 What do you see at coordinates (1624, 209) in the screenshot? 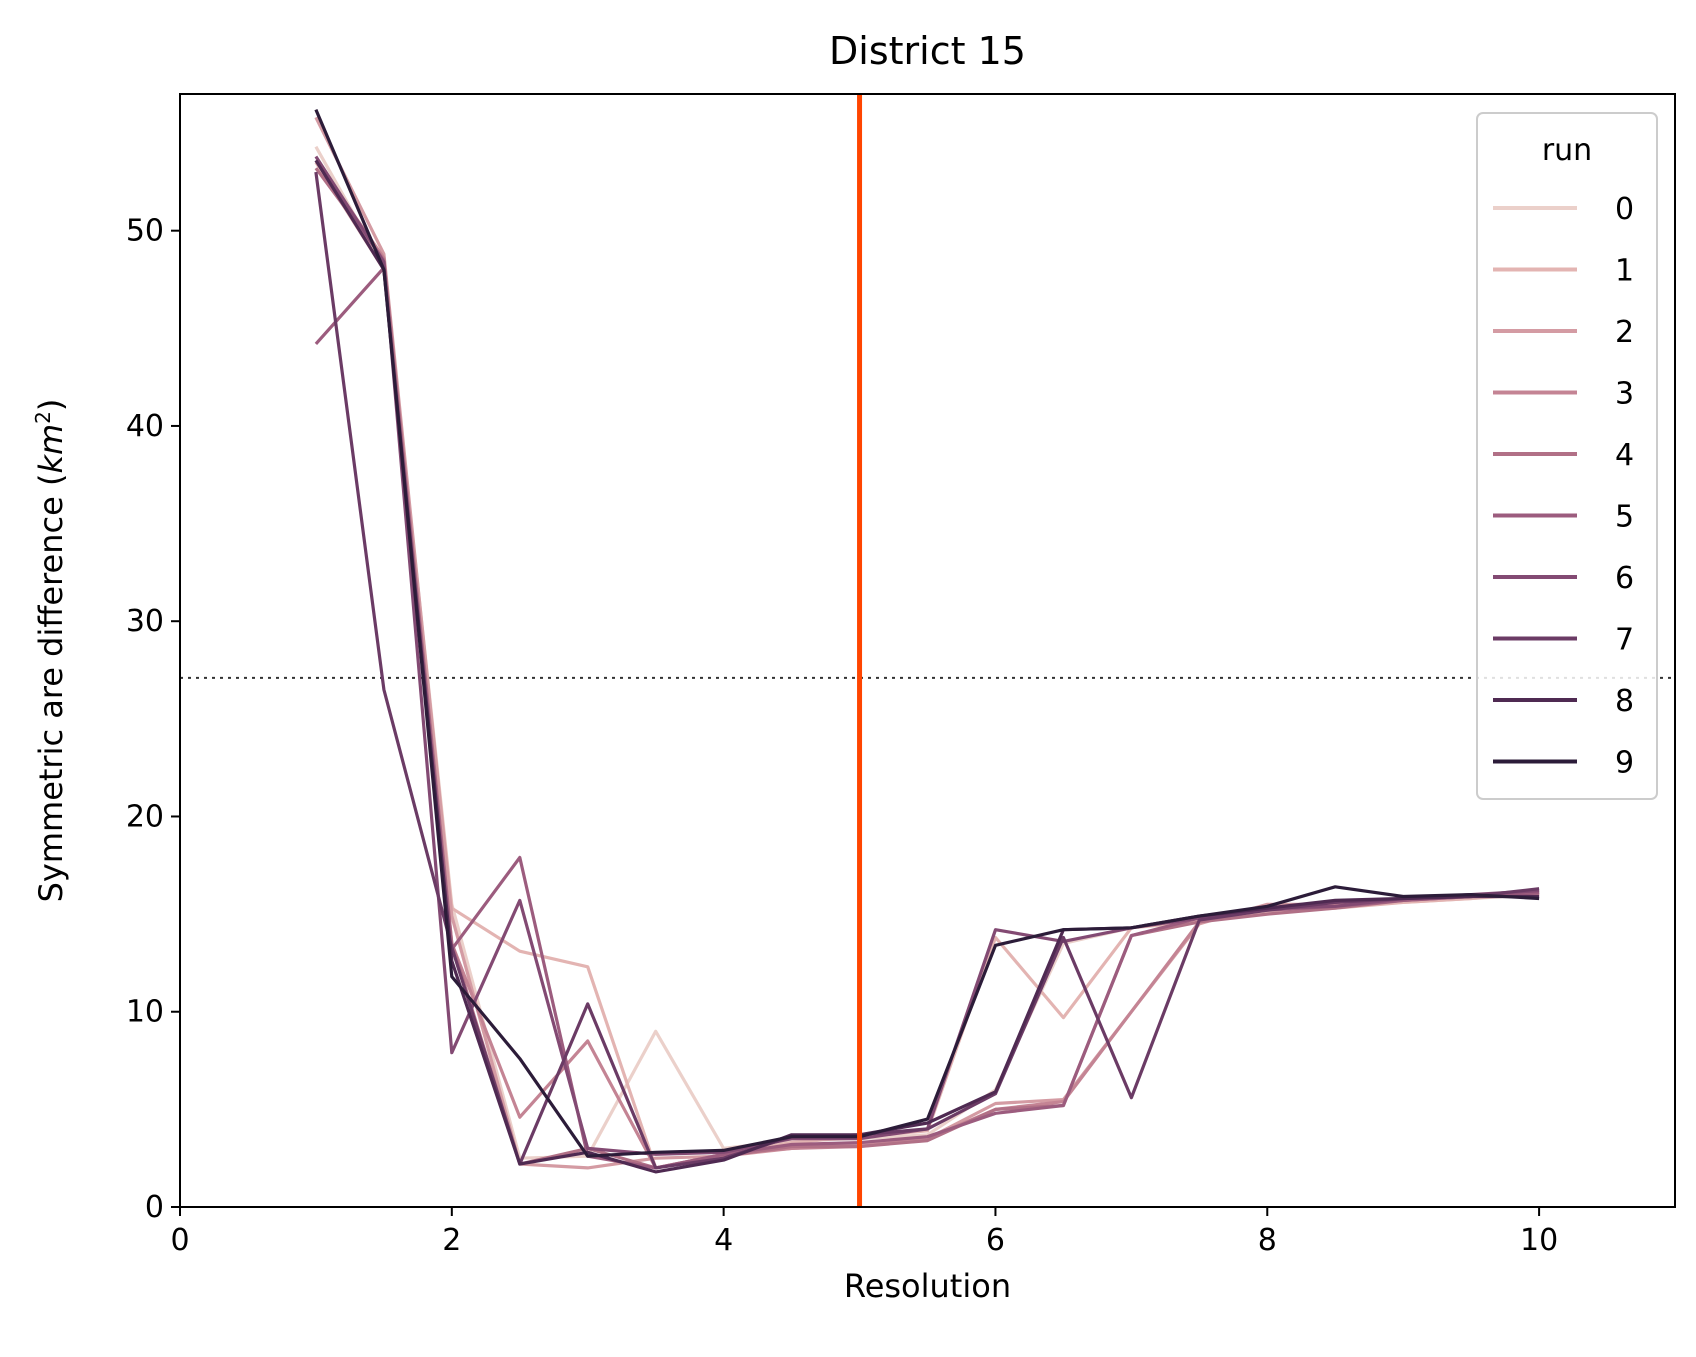
I see `legend-label-run-0: 0` at bounding box center [1624, 209].